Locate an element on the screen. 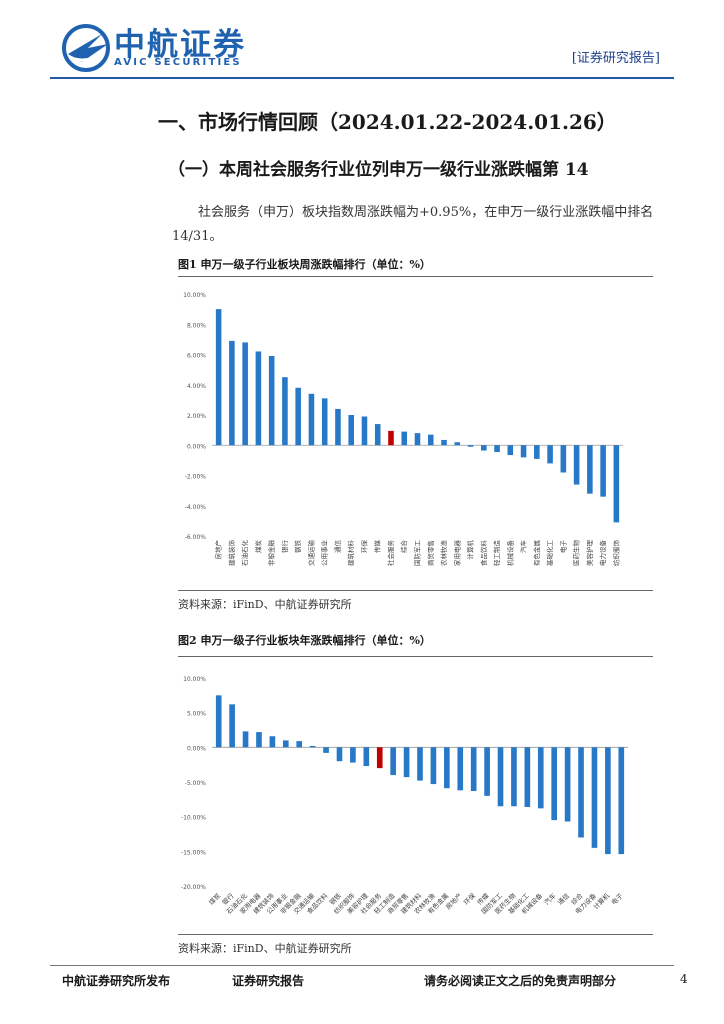 This screenshot has height=1024, width=724. x-tick-label: 石油石化 is located at coordinates (244, 553).